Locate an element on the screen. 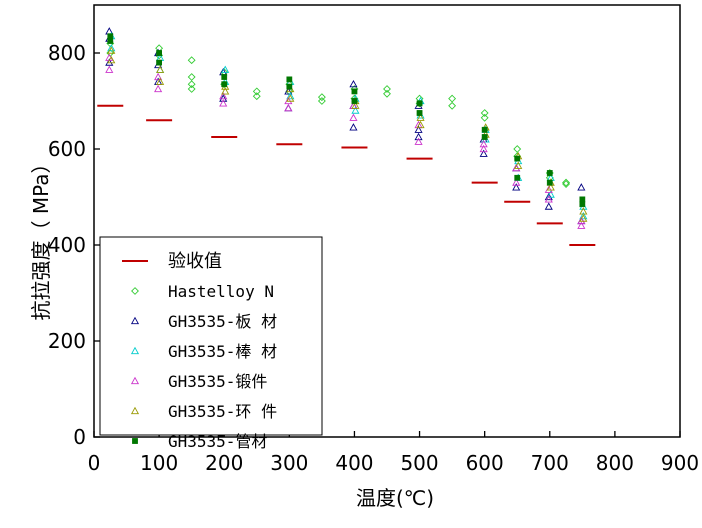 The height and width of the screenshot is (528, 702). legend-item: GH3535-板 材 is located at coordinates (203, 321).